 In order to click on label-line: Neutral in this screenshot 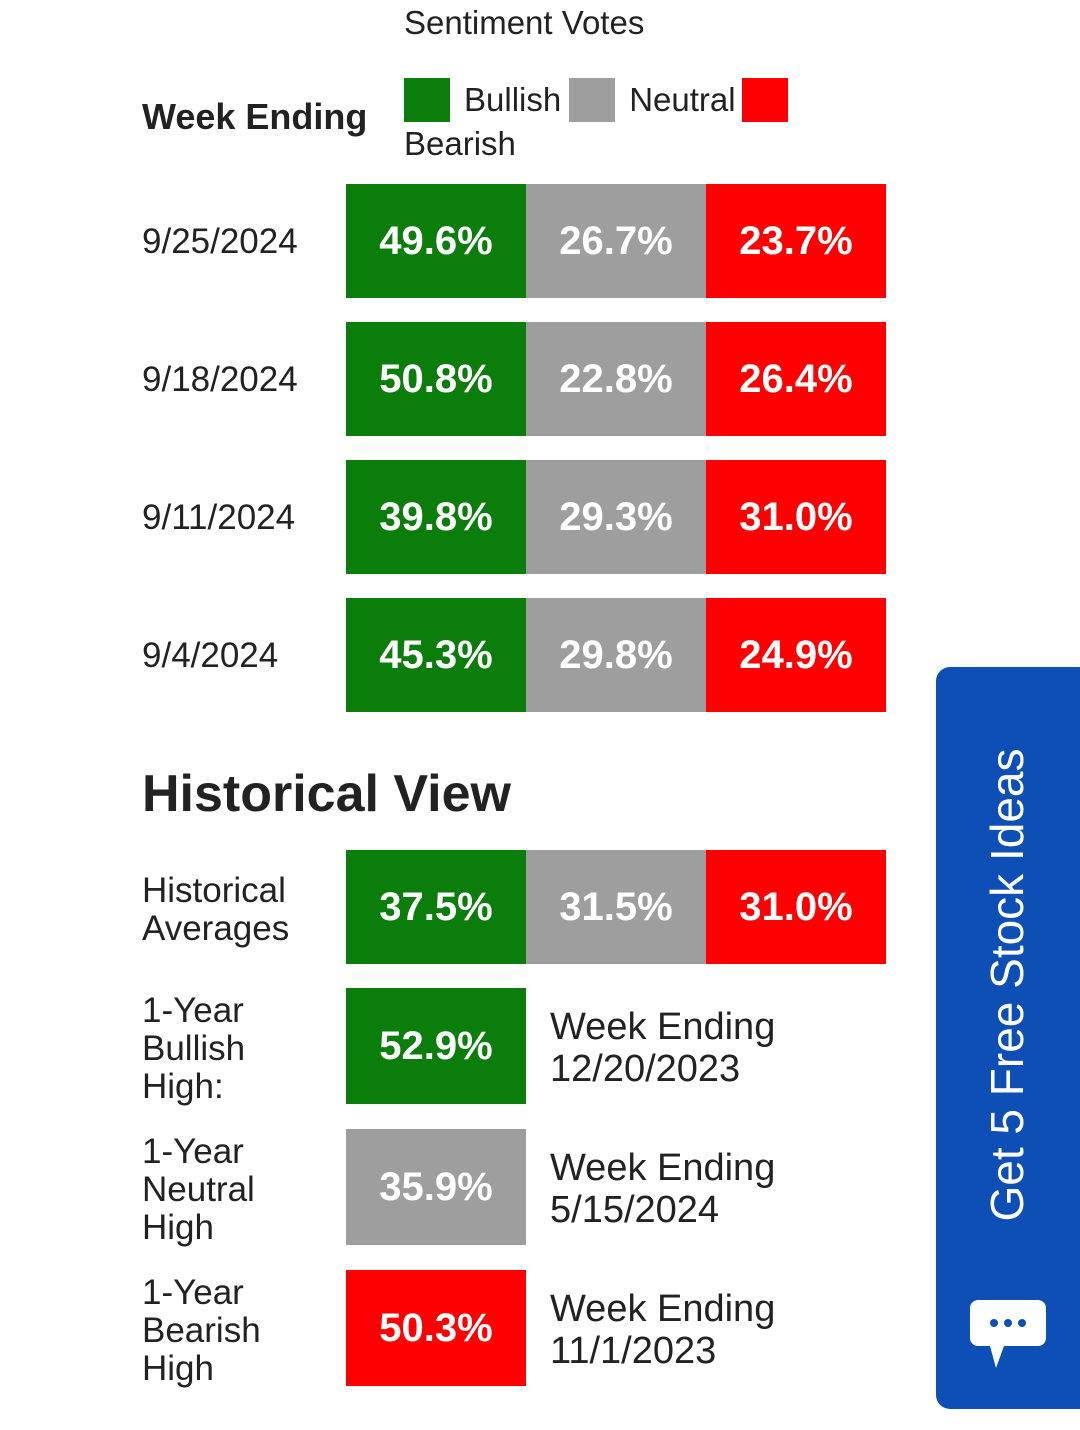, I will do `click(198, 1189)`.